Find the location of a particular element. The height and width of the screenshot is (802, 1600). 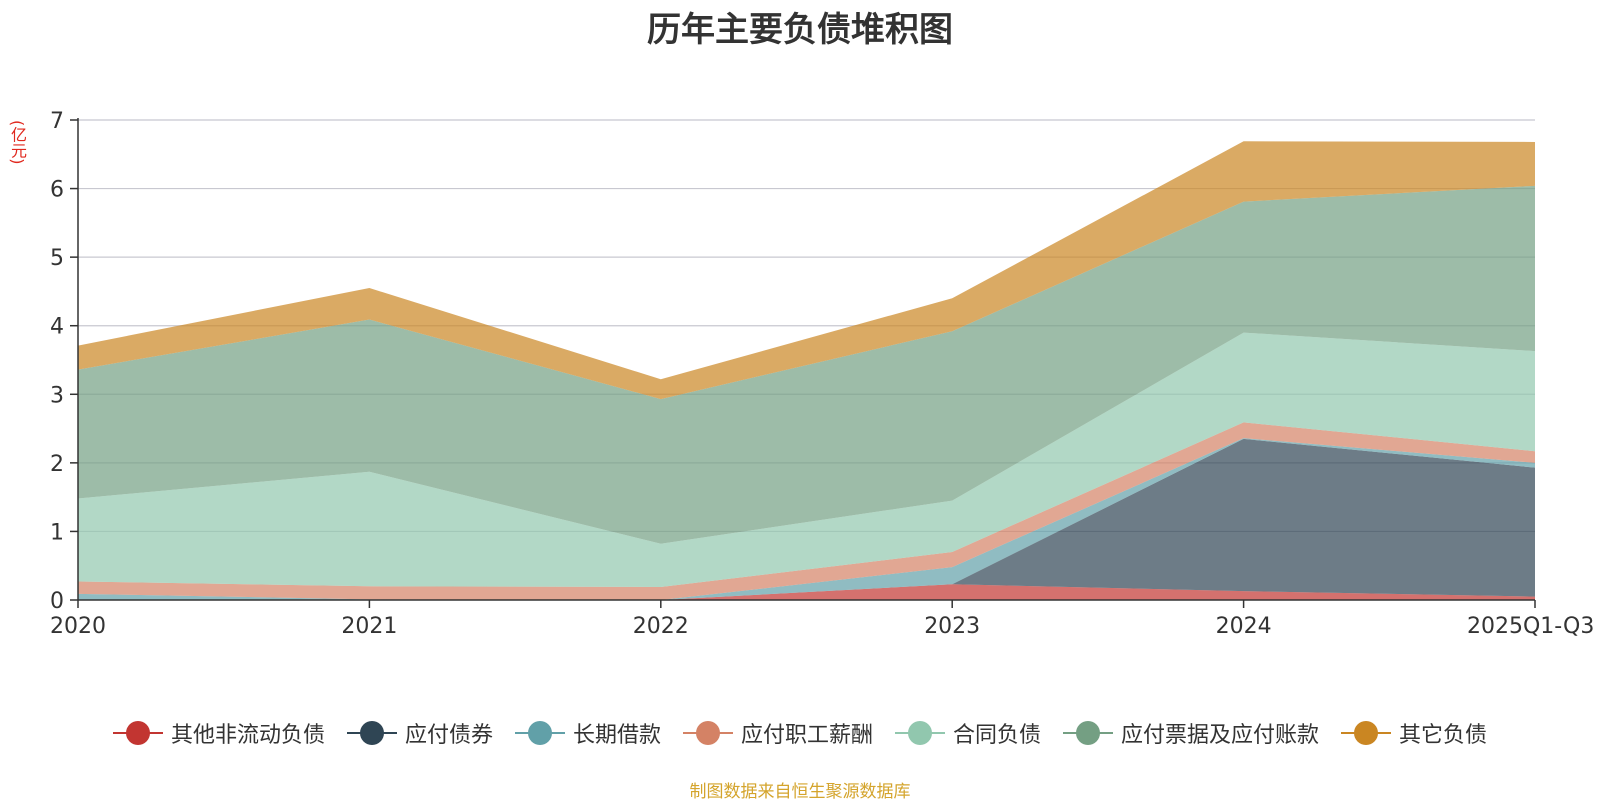

x-tick-label-2020: 2020 is located at coordinates (78, 626).